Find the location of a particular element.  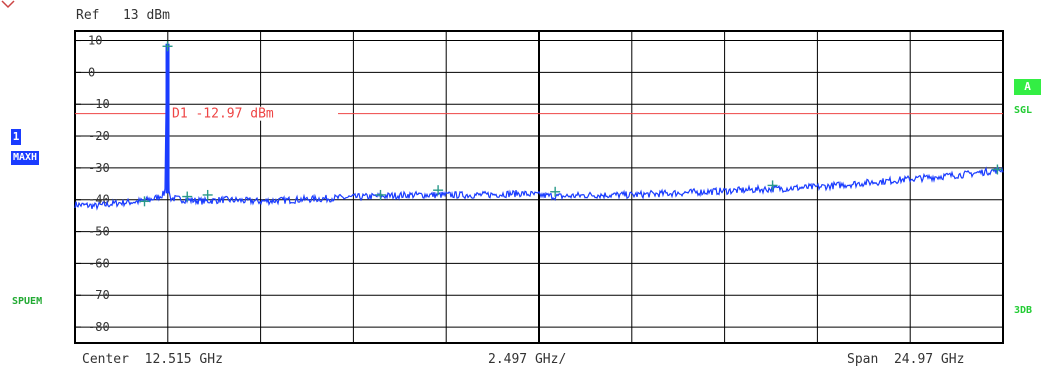

trace-a-badge: A is located at coordinates (1027, 87).